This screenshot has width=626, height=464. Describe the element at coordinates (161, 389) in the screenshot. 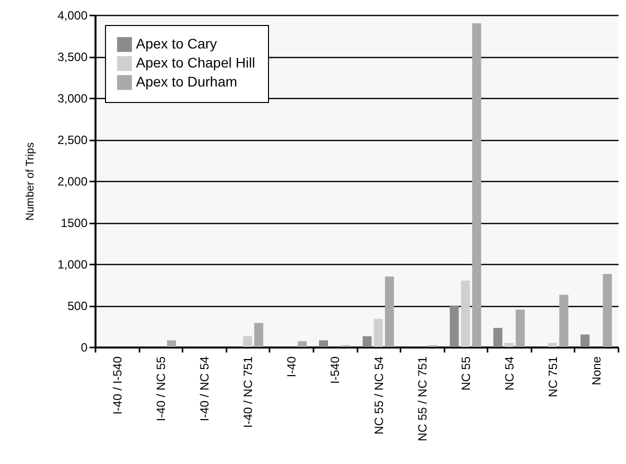

I see `x-tick-label: I-40 / NC 55` at that location.